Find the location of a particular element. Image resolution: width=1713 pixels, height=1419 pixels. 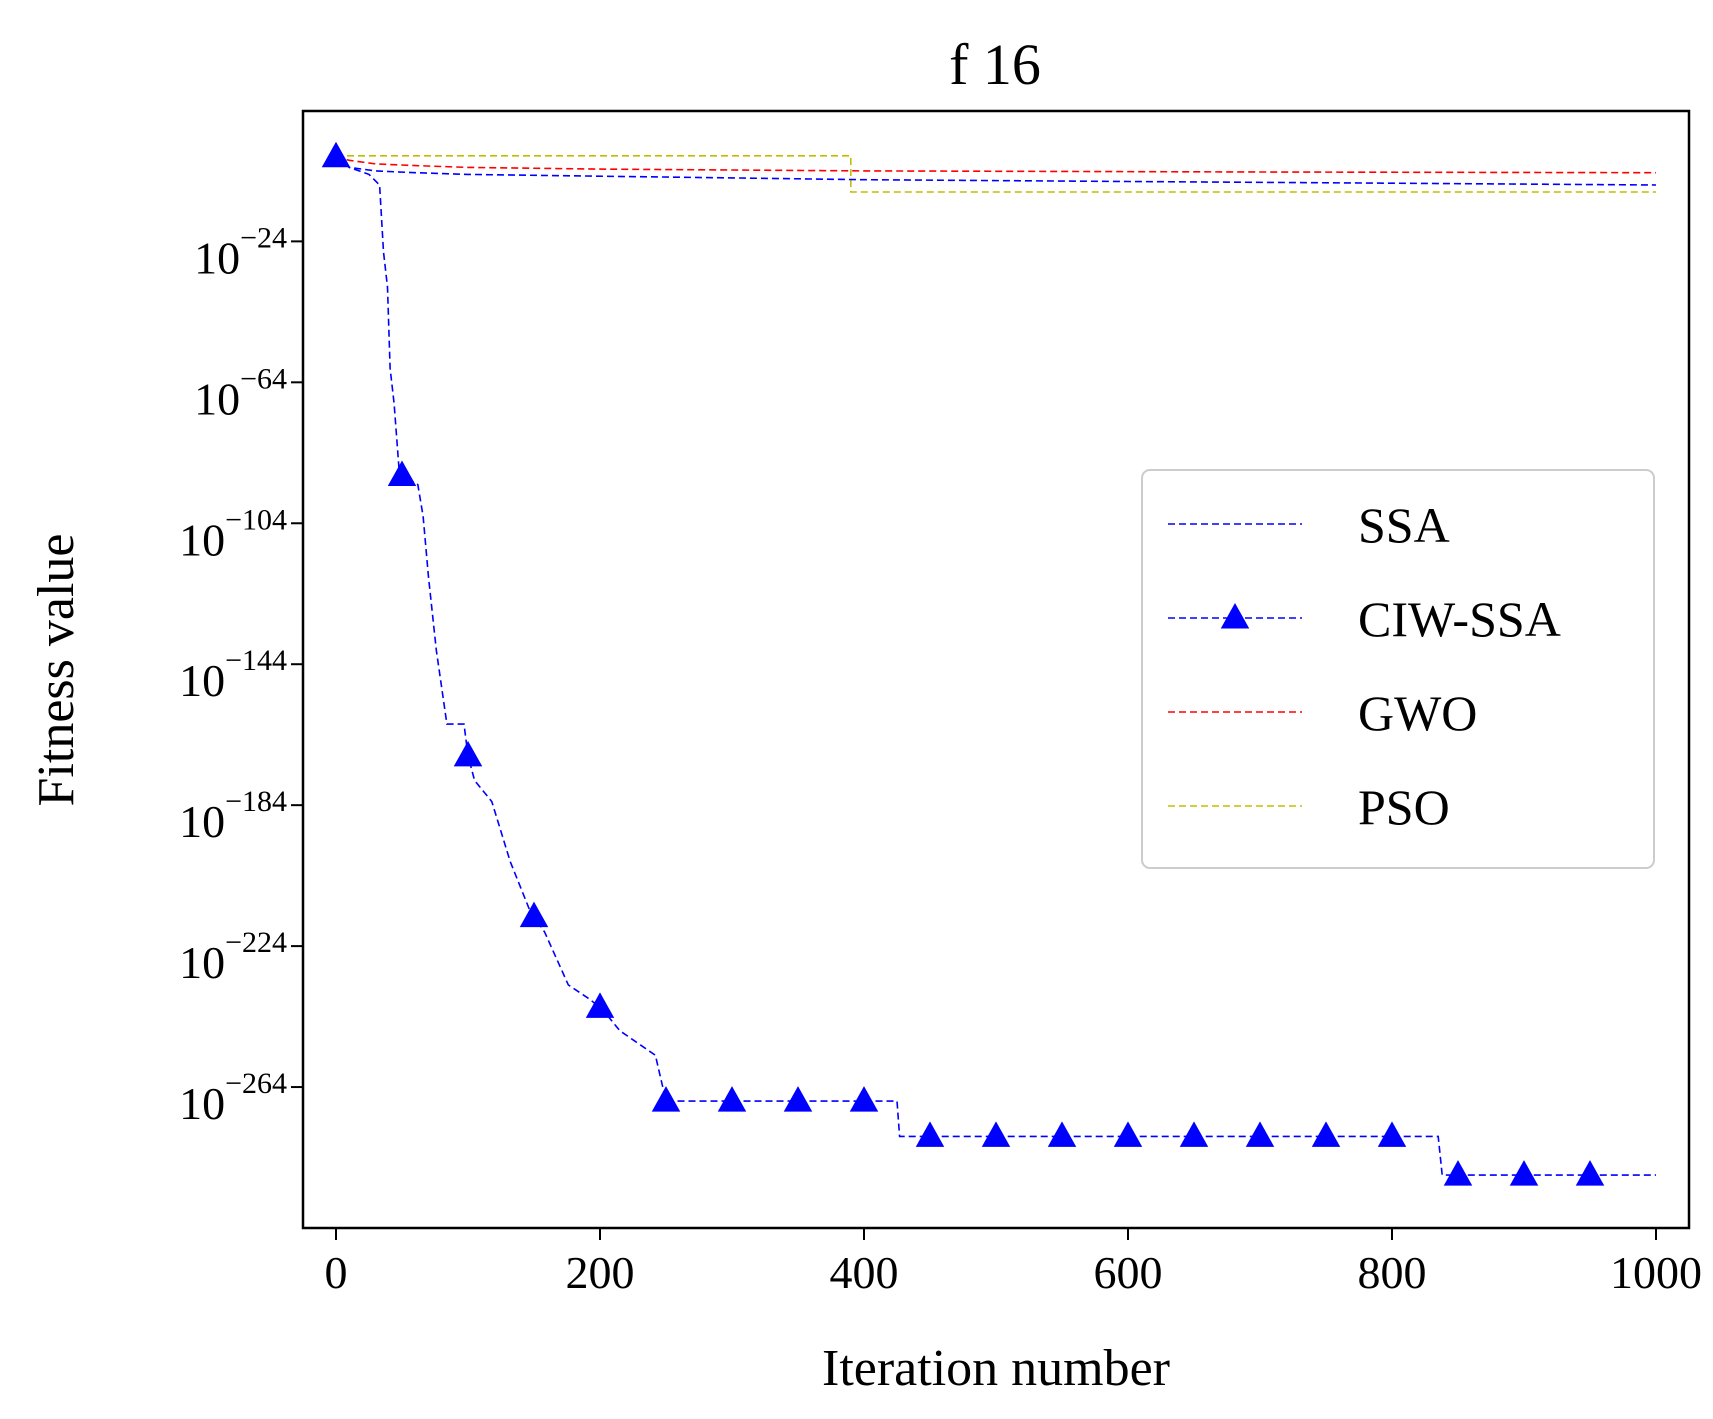

x-tick-label: 1000 is located at coordinates (1656, 1272).